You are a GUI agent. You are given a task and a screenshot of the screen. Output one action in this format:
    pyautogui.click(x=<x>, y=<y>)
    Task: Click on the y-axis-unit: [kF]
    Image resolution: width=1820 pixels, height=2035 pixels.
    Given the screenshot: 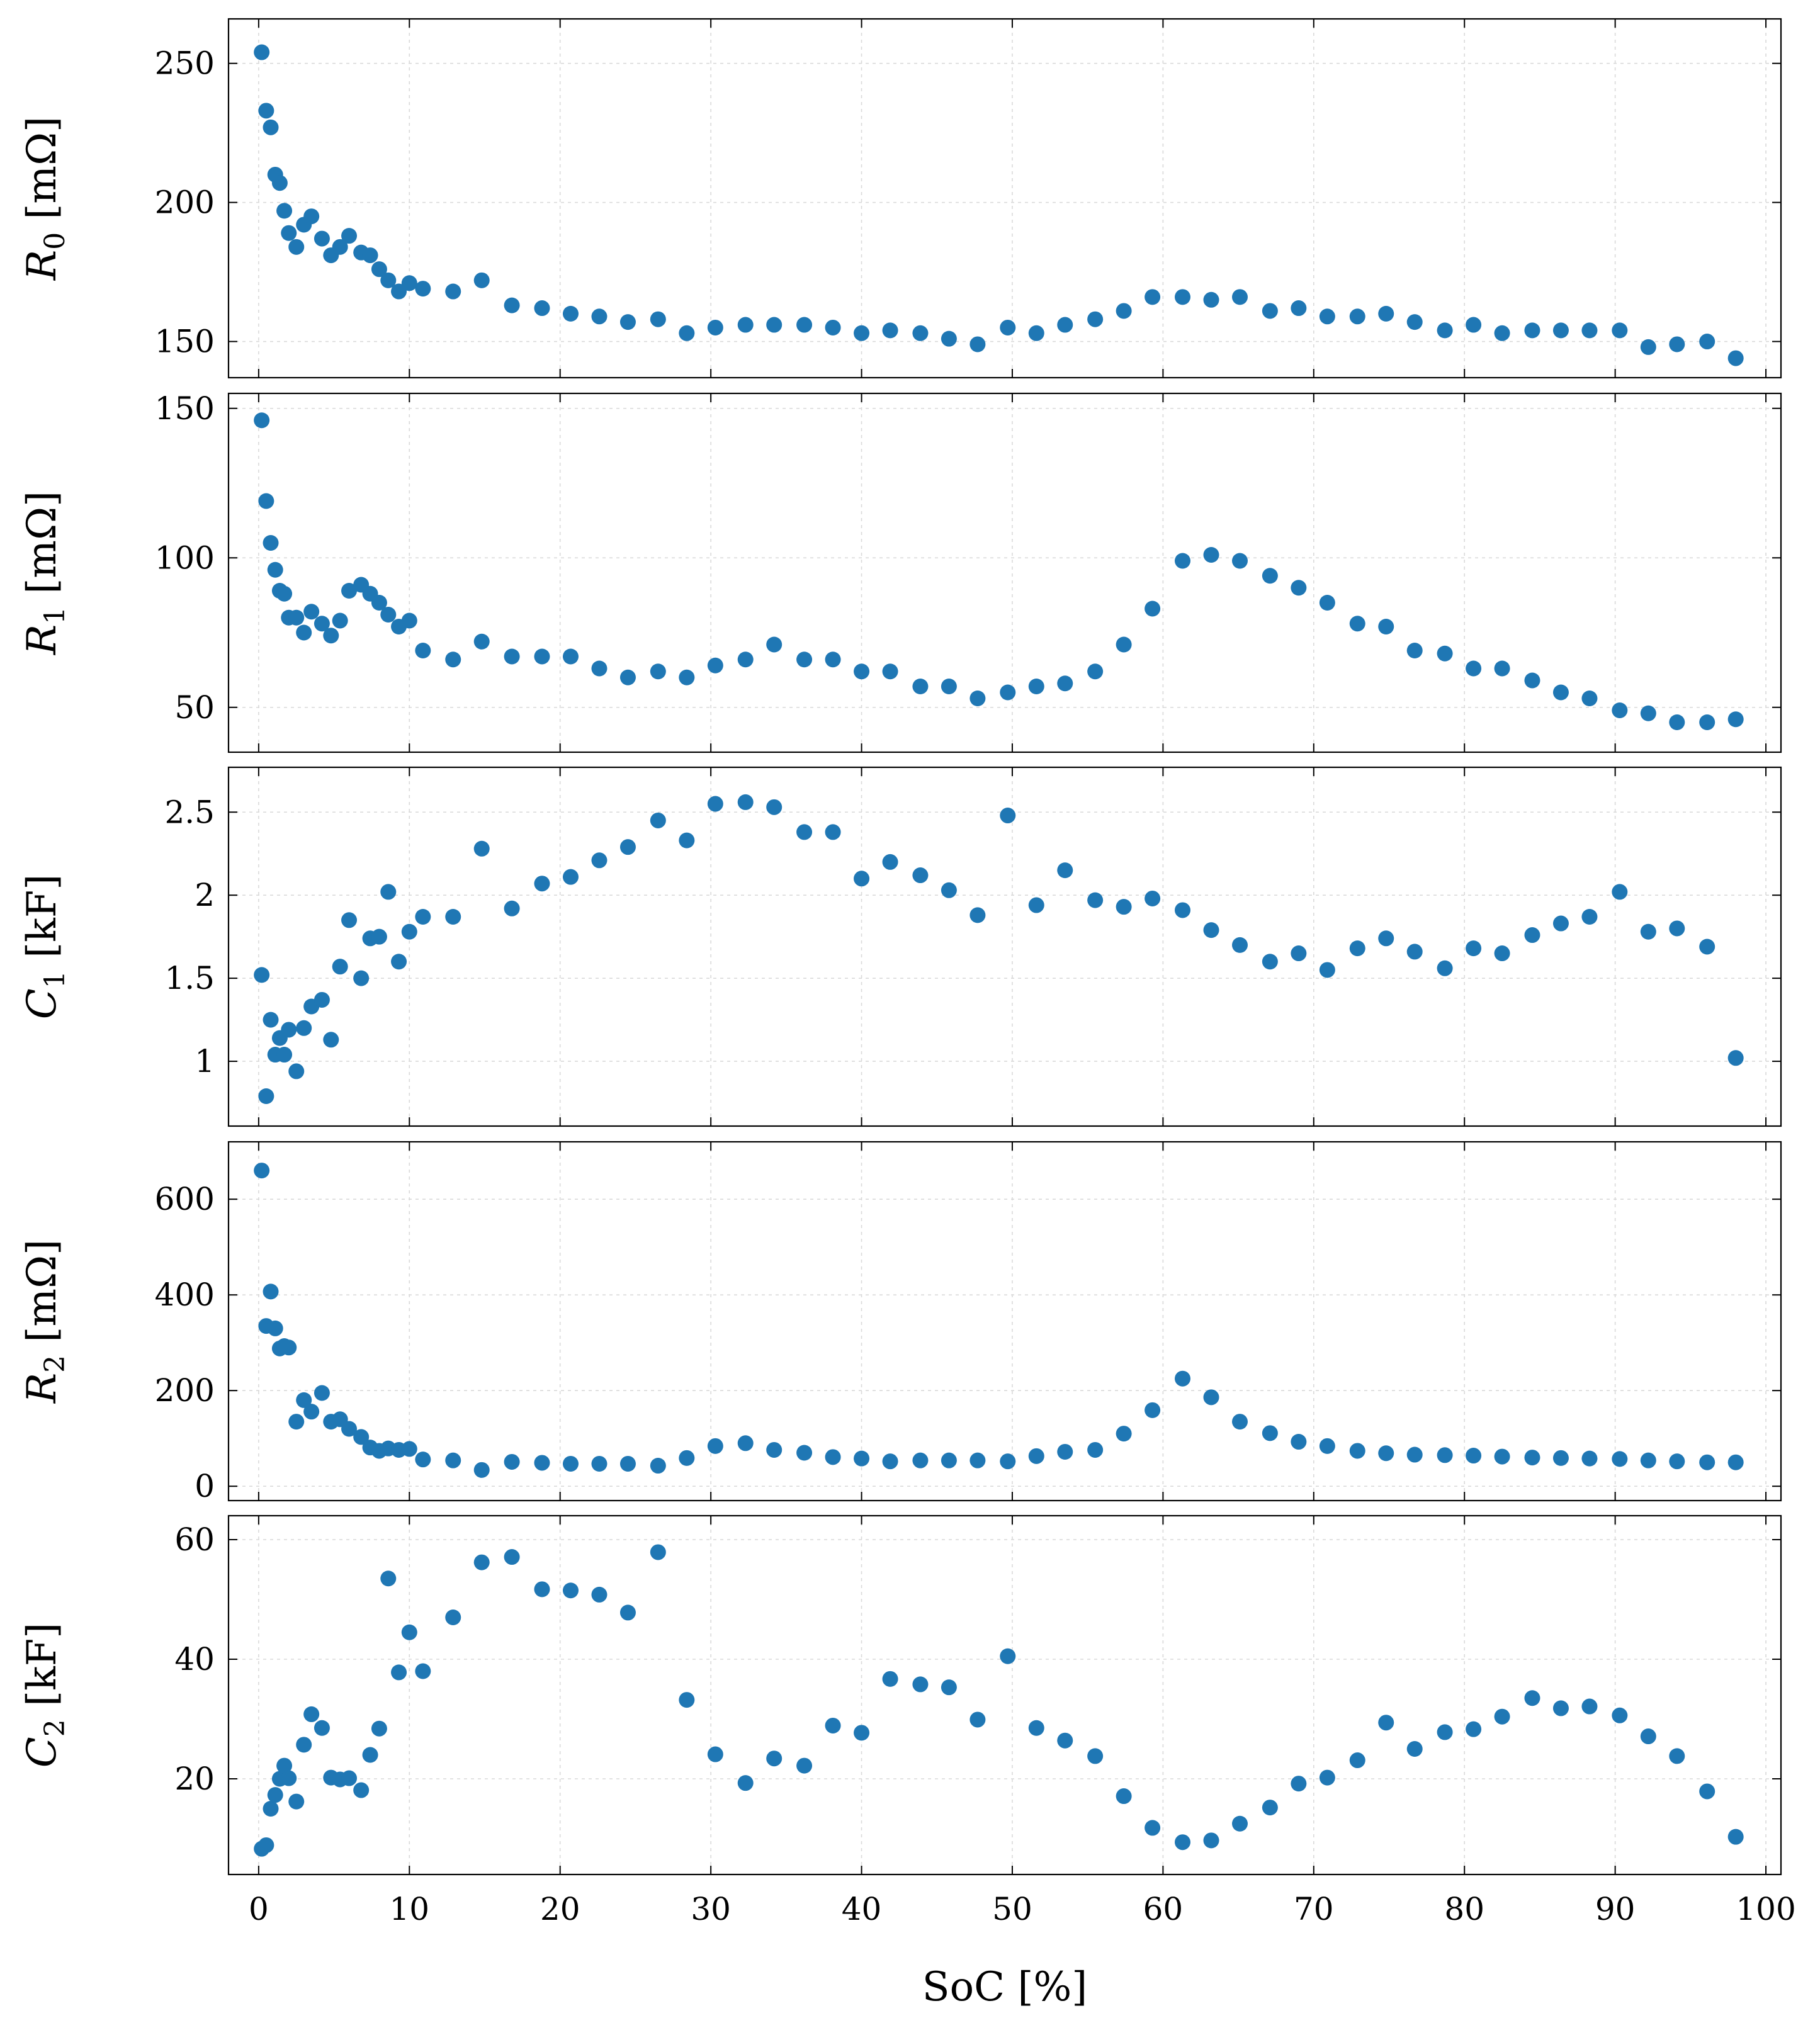 What is the action you would take?
    pyautogui.click(x=42, y=1671)
    